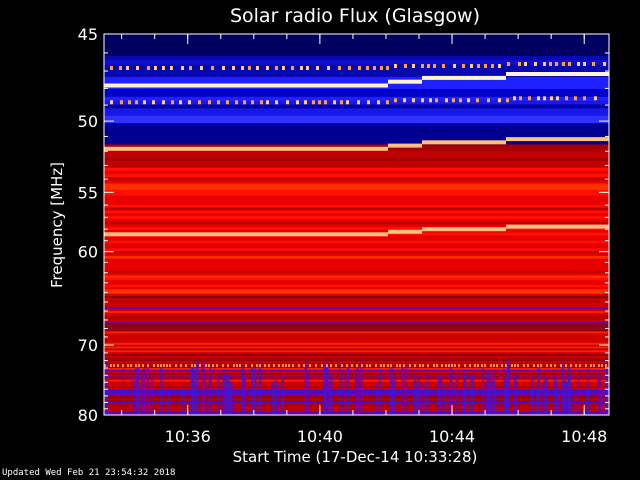 The height and width of the screenshot is (480, 640). What do you see at coordinates (88, 252) in the screenshot?
I see `y-tick-label: 60` at bounding box center [88, 252].